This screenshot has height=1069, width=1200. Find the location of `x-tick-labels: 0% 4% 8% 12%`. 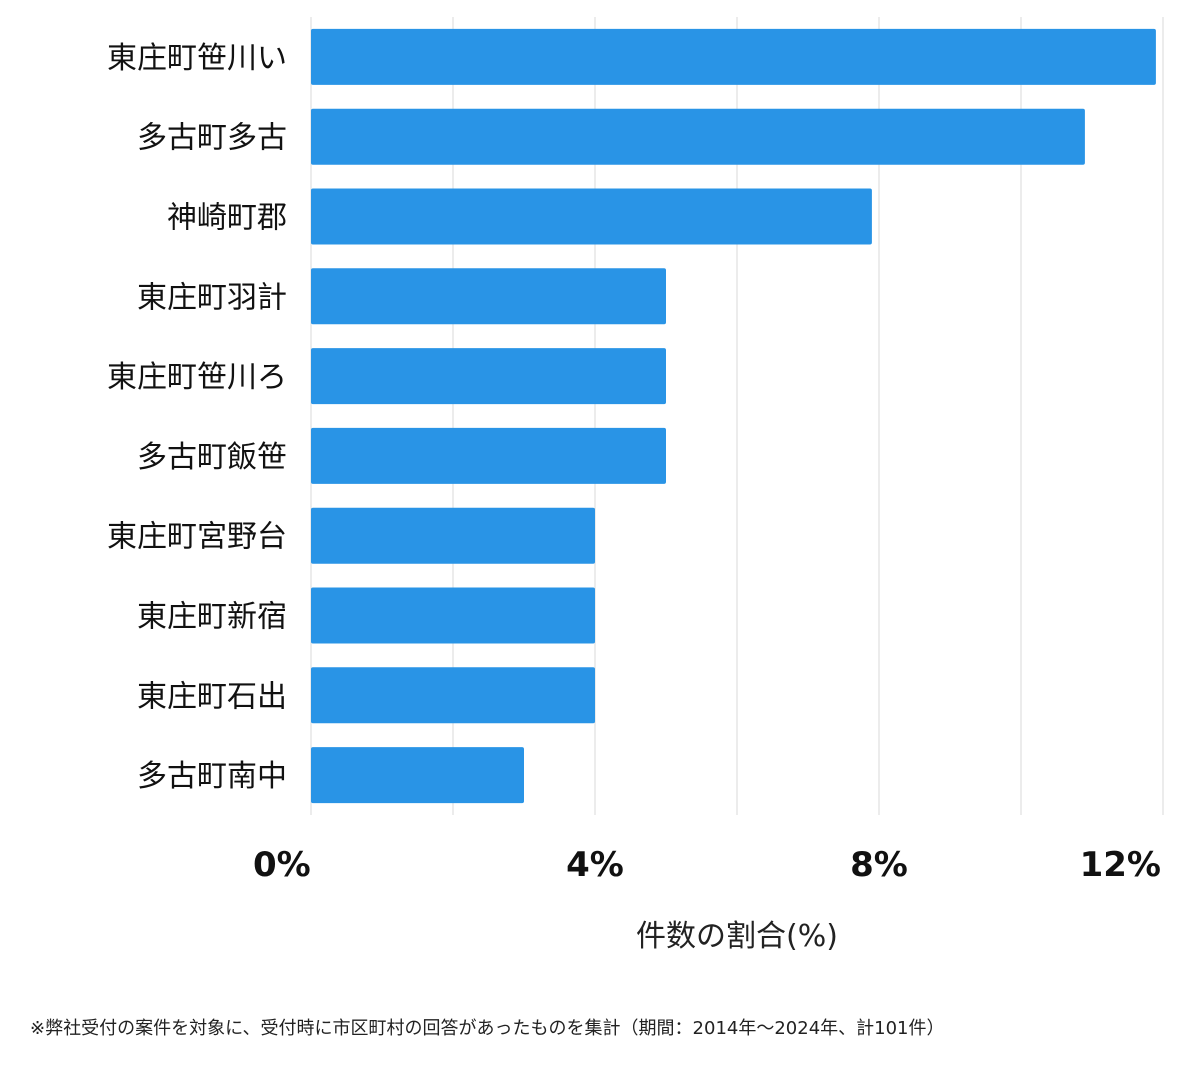

x-tick-labels: 0% 4% 8% 12% is located at coordinates (707, 865).